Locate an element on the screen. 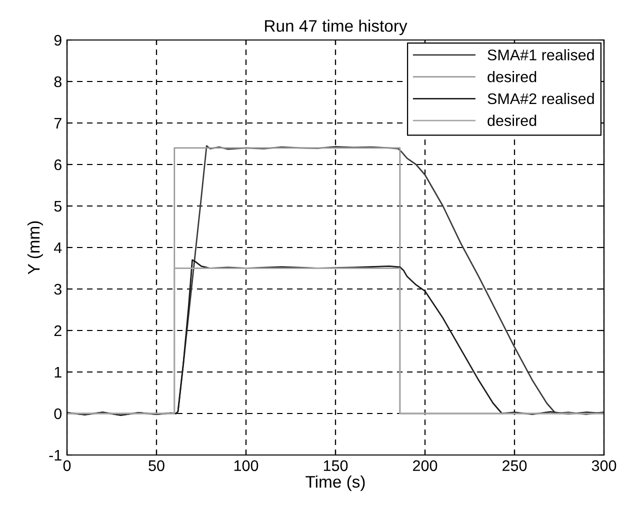 The image size is (618, 509). y-tick-label: 1 is located at coordinates (58, 372).